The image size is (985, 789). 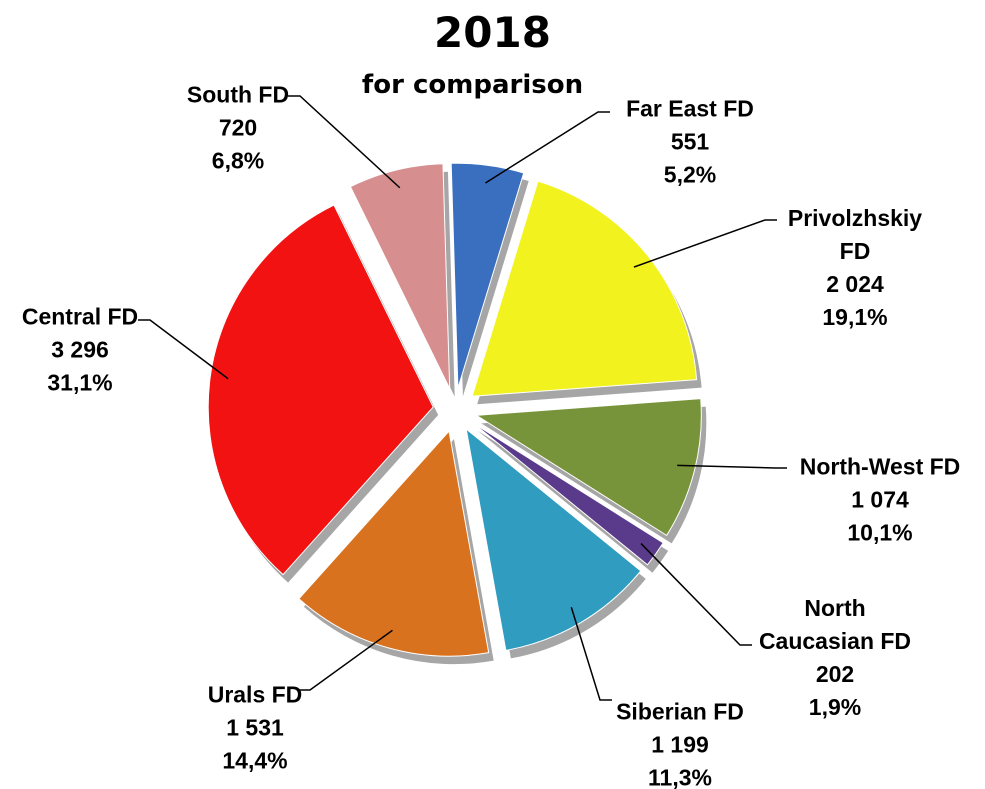 I want to click on value-label: 1 074, so click(x=880, y=499).